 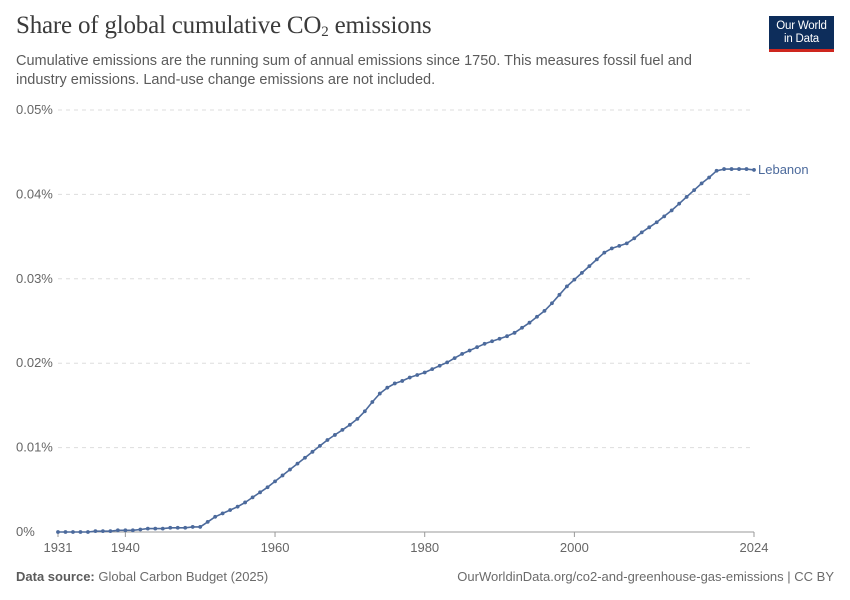 I want to click on owid-logo: Our World in Data, so click(x=801, y=34).